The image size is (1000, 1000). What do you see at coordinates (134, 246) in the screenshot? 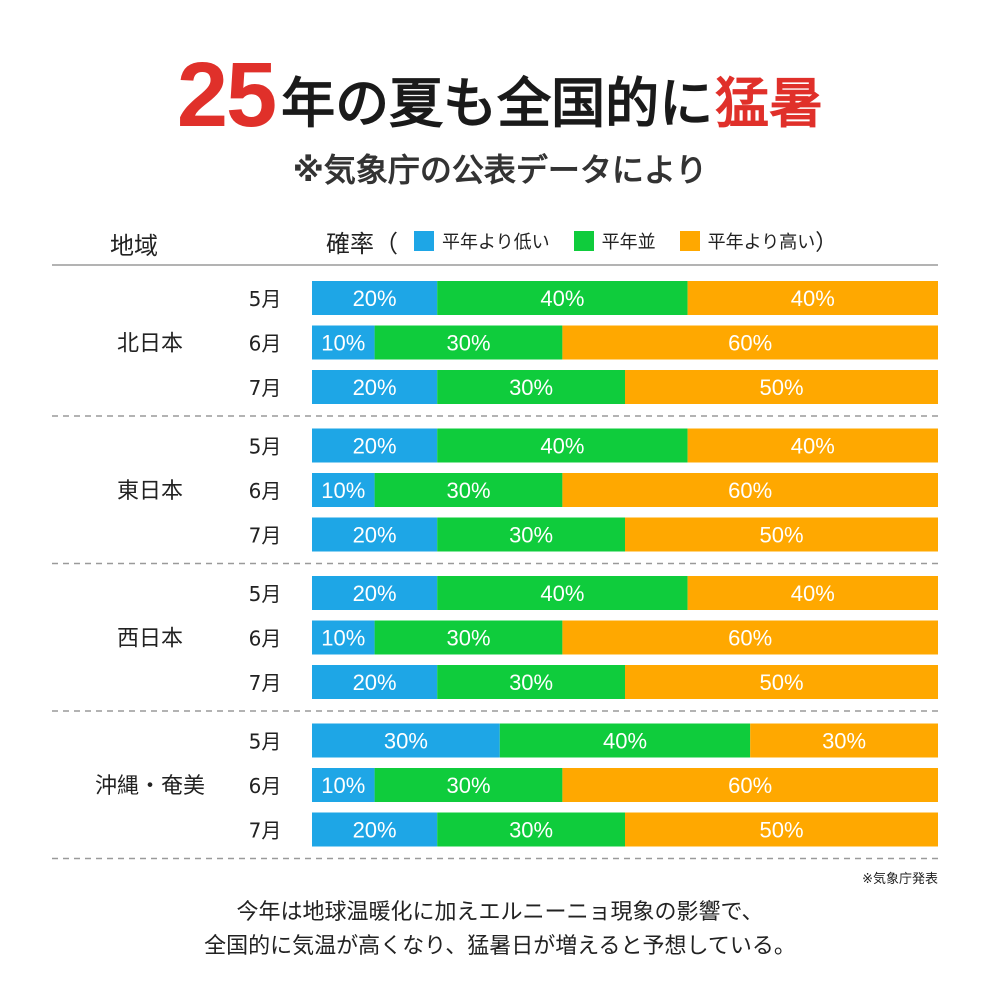
I see `region-column-header: 地域` at bounding box center [134, 246].